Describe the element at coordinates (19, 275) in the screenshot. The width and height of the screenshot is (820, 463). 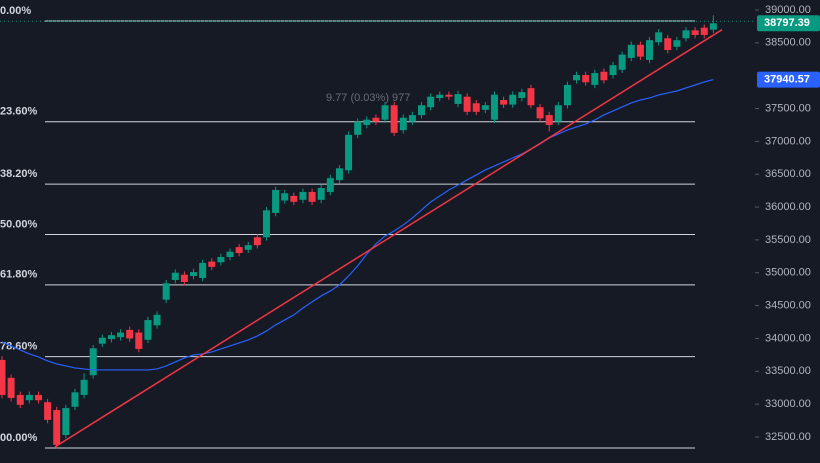
I see `fib-label: 61.80%` at that location.